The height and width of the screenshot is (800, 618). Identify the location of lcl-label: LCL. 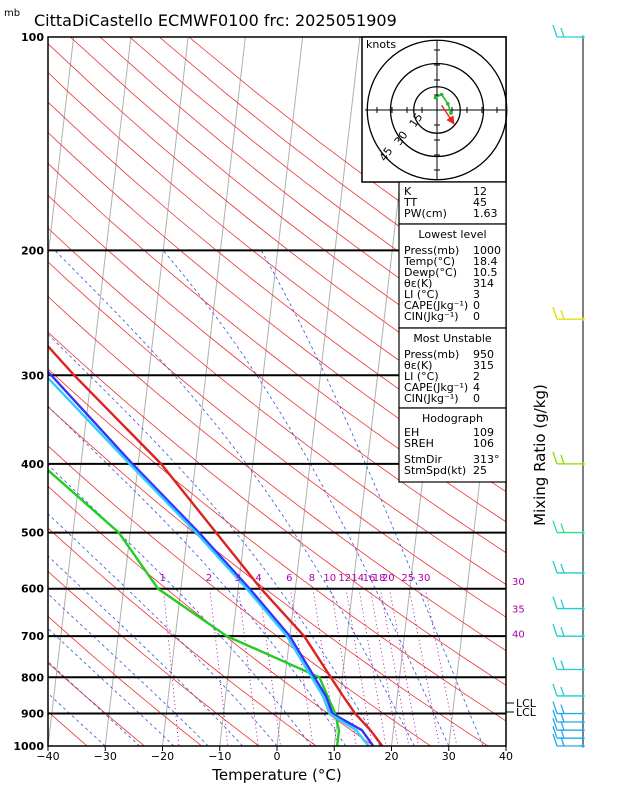
(526, 703).